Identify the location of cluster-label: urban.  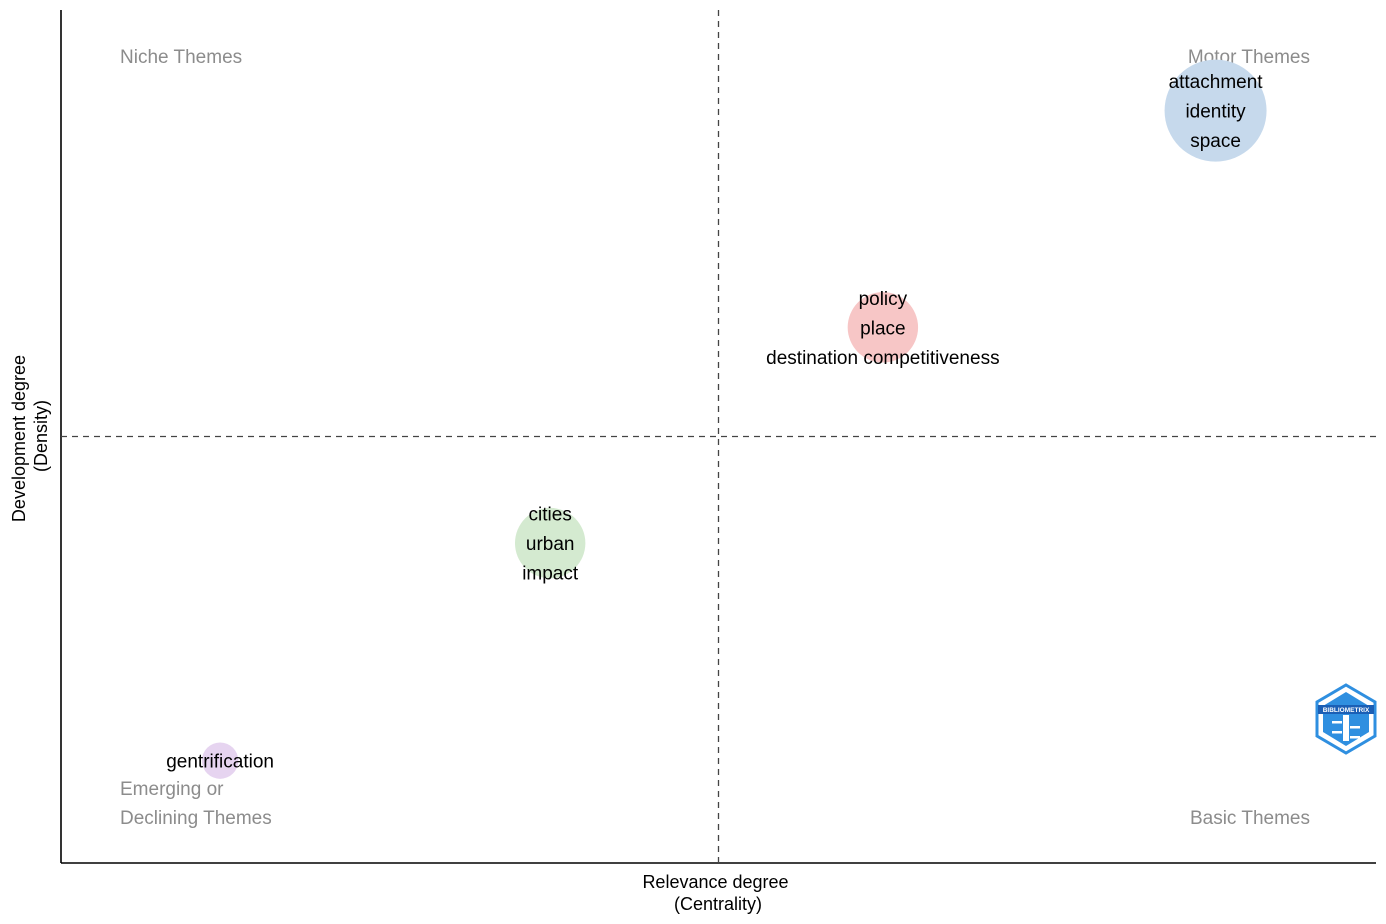
(550, 544).